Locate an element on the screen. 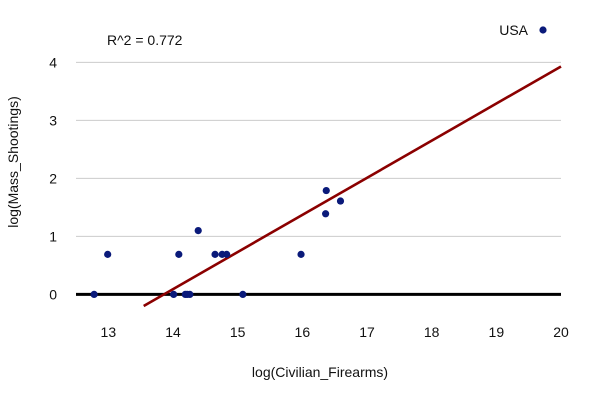 This screenshot has width=600, height=405. x-axis-title: log(Civilian_Firearms) is located at coordinates (320, 372).